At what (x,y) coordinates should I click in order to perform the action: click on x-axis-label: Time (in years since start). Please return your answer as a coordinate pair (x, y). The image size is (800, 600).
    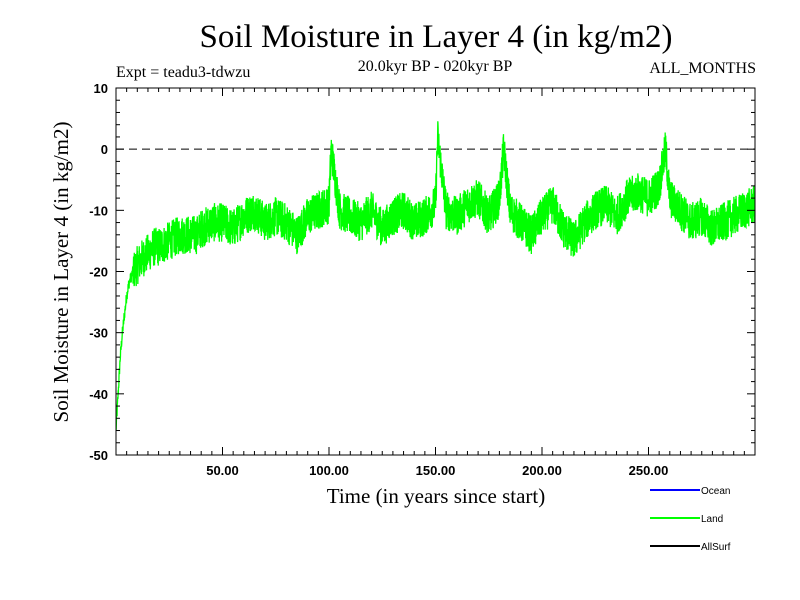
    Looking at the image, I should click on (436, 496).